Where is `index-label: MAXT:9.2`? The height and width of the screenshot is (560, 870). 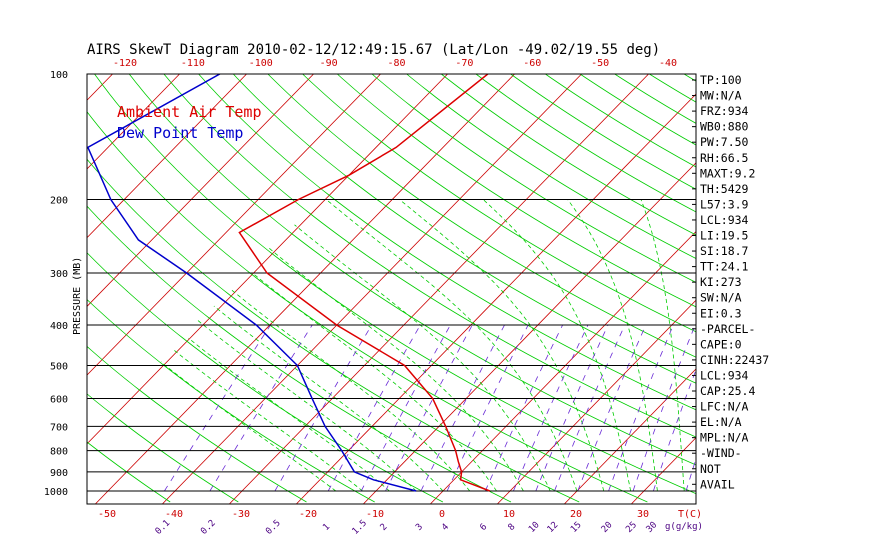
index-label: MAXT:9.2 is located at coordinates (727, 173).